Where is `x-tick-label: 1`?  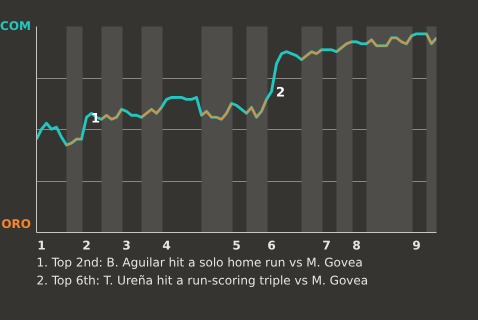
x-tick-label: 1 is located at coordinates (41, 245).